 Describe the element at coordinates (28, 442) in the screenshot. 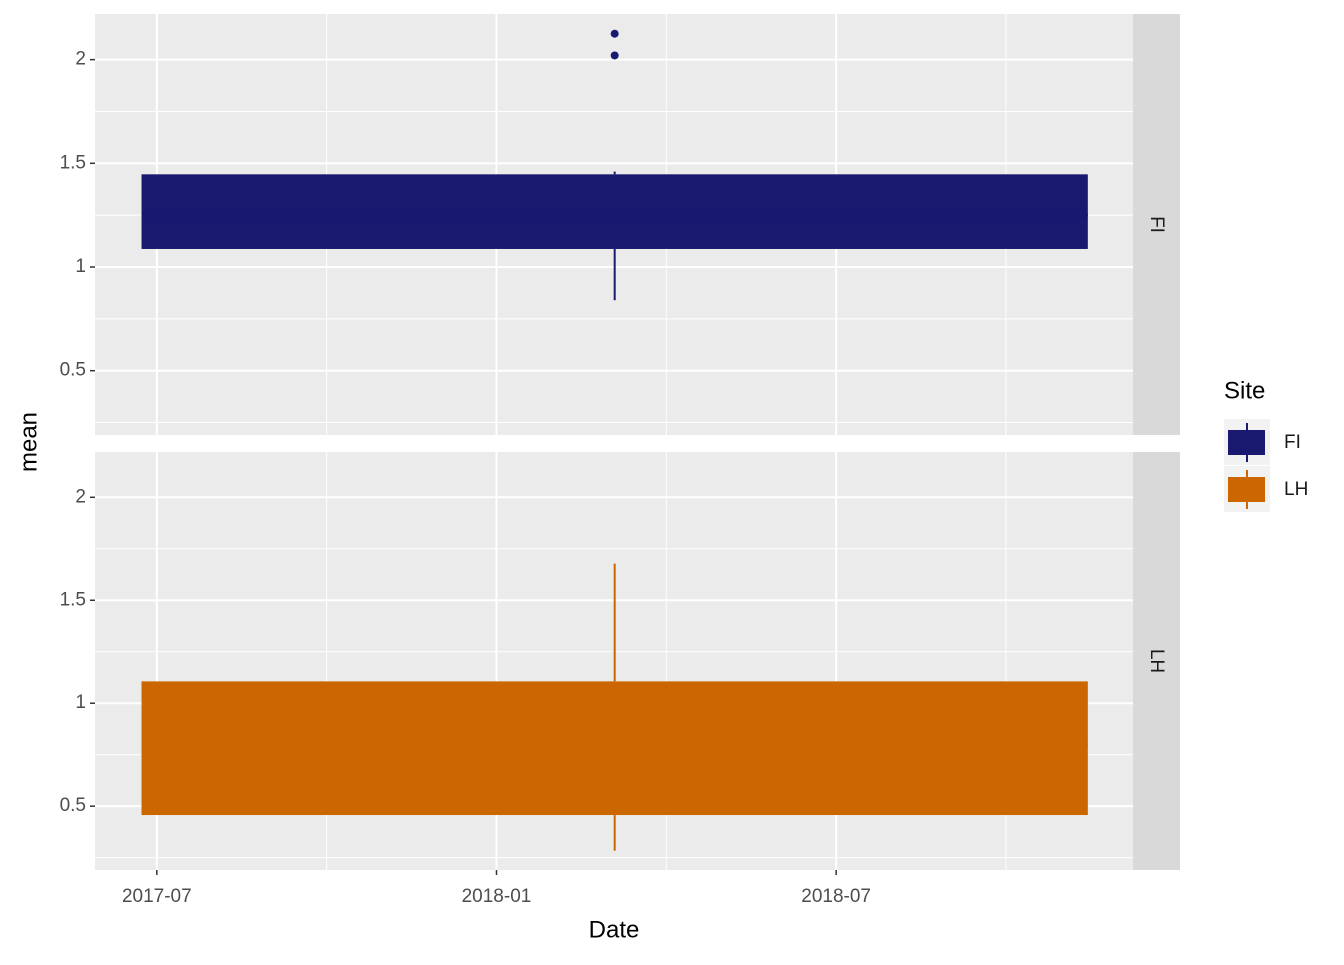

I see `y-axis-label: mean` at that location.